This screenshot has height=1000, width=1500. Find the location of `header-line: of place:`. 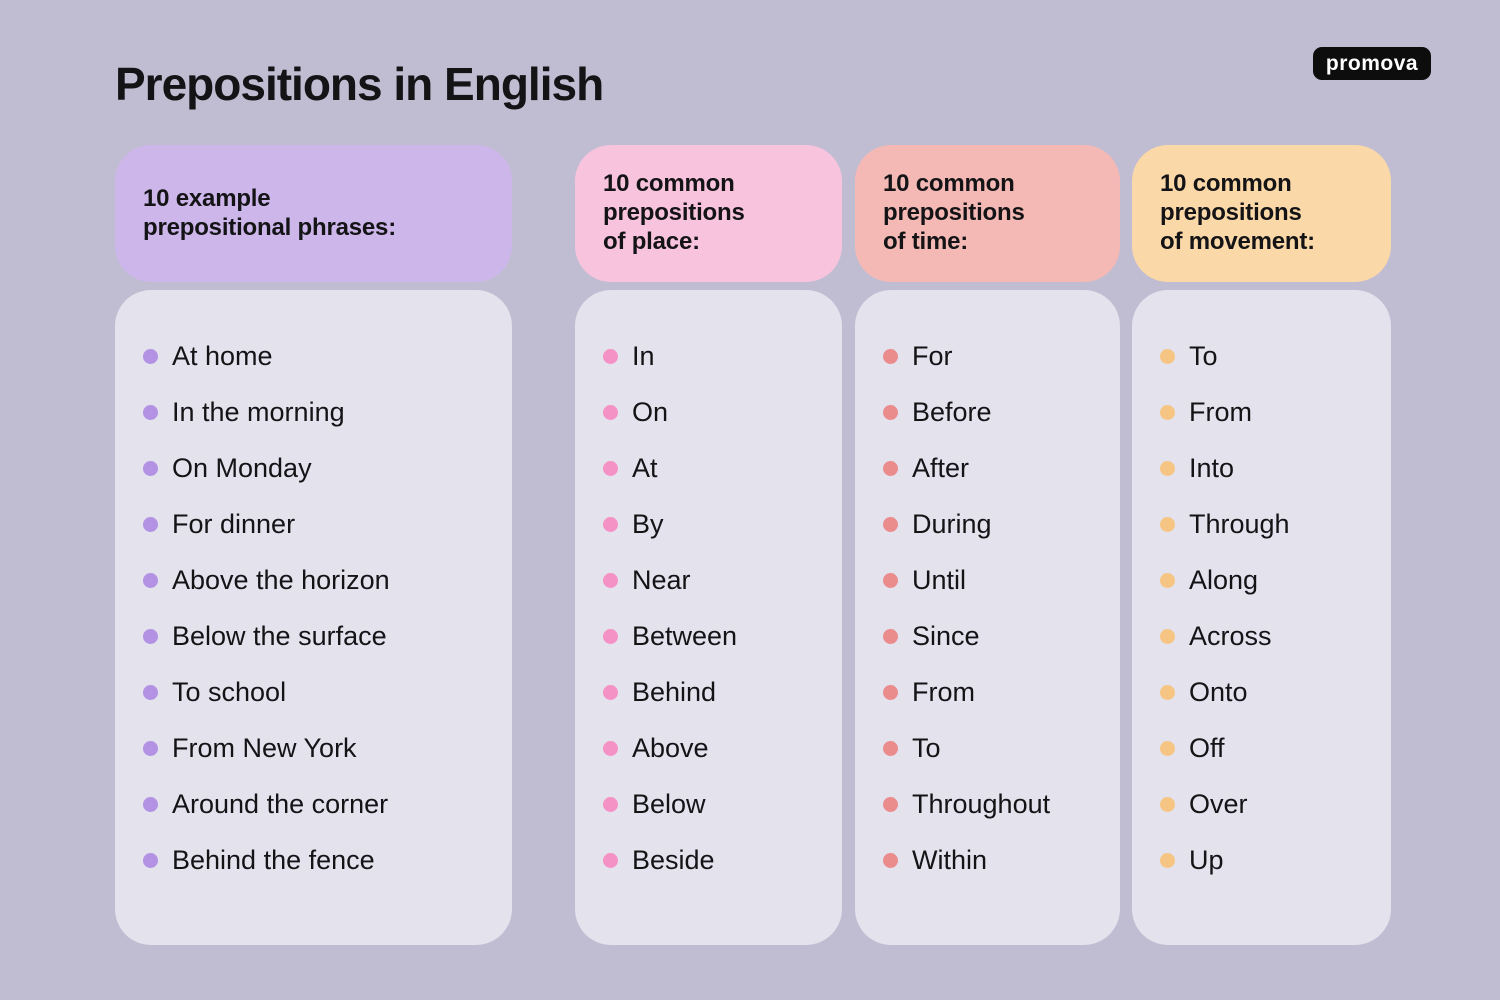

header-line: of place: is located at coordinates (651, 241).